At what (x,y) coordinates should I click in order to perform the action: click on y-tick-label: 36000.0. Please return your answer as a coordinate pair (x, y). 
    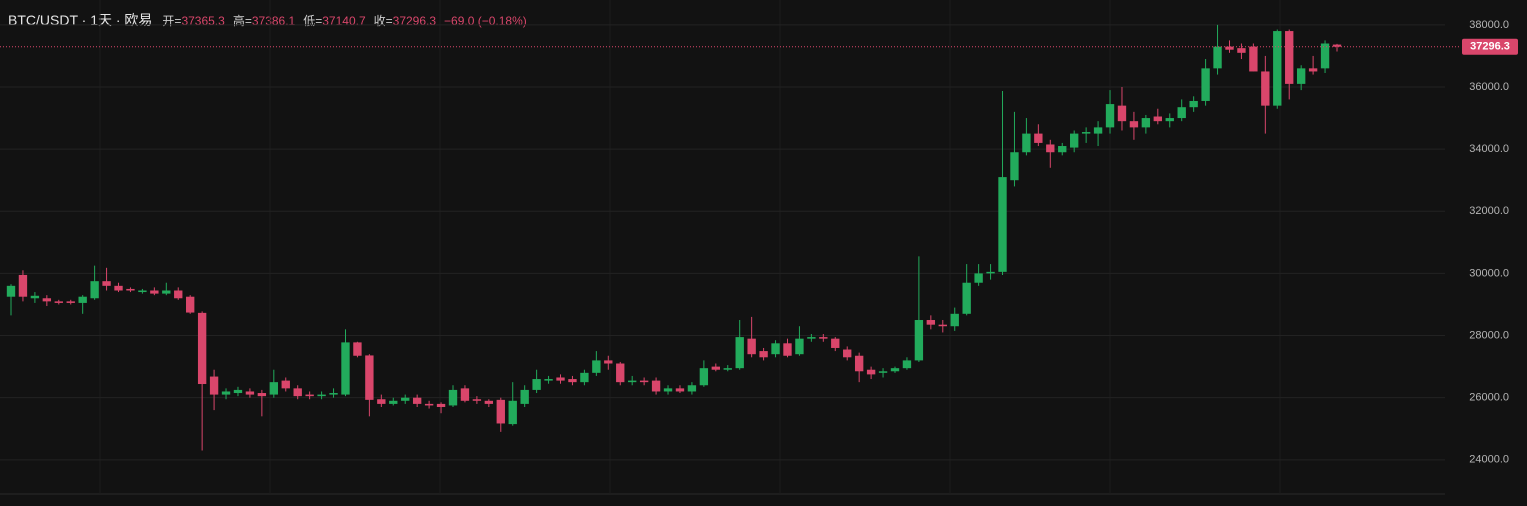
    Looking at the image, I should click on (1489, 87).